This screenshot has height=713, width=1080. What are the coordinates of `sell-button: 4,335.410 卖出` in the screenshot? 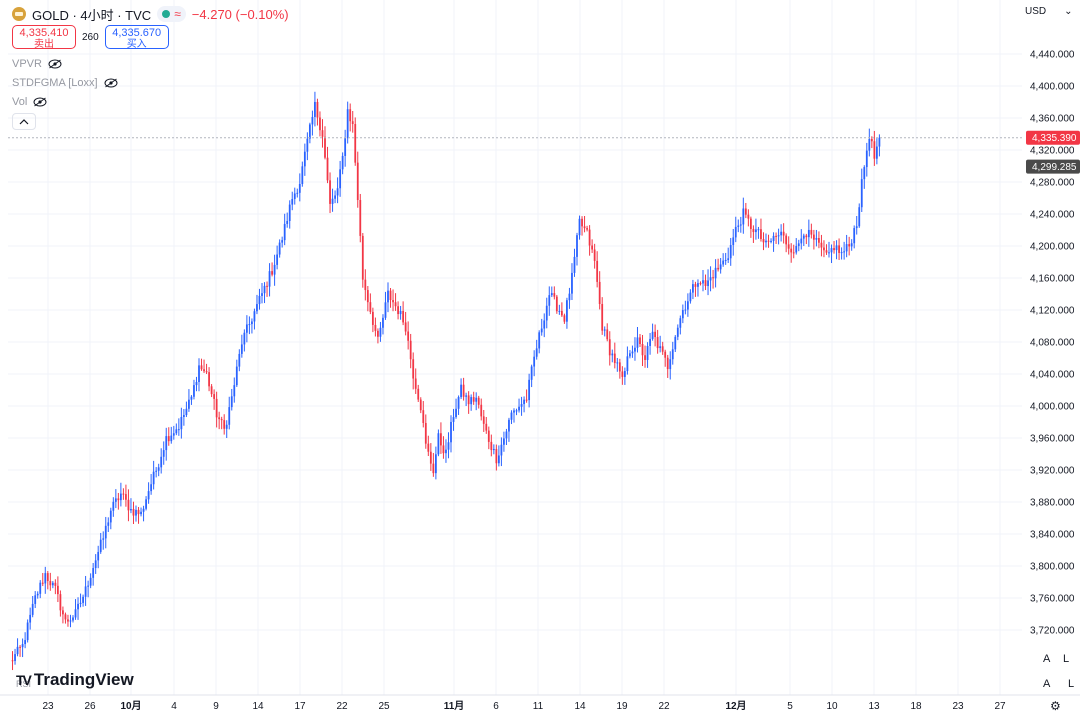 It's located at (44, 37).